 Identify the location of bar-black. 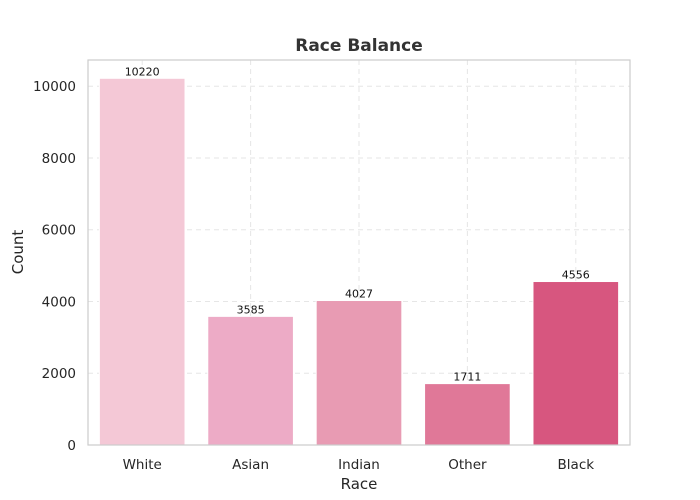
(576, 363).